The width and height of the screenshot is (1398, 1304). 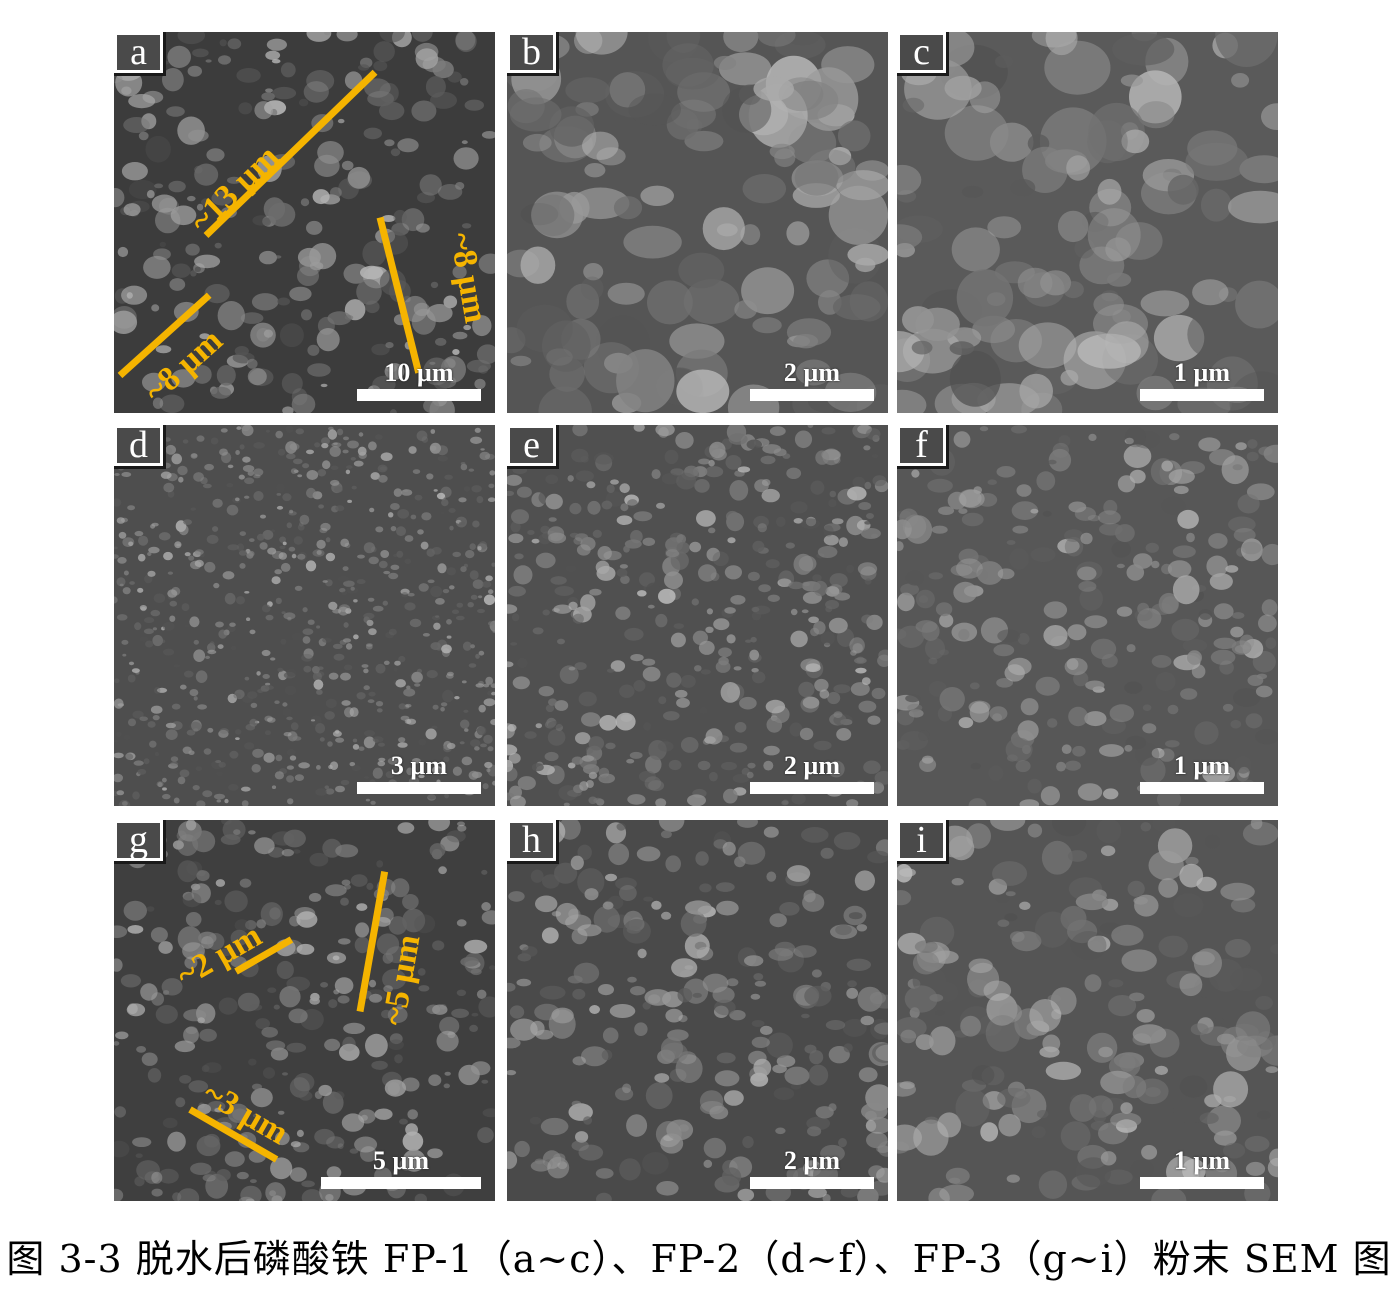 I want to click on panel-label-d: d, so click(x=140, y=447).